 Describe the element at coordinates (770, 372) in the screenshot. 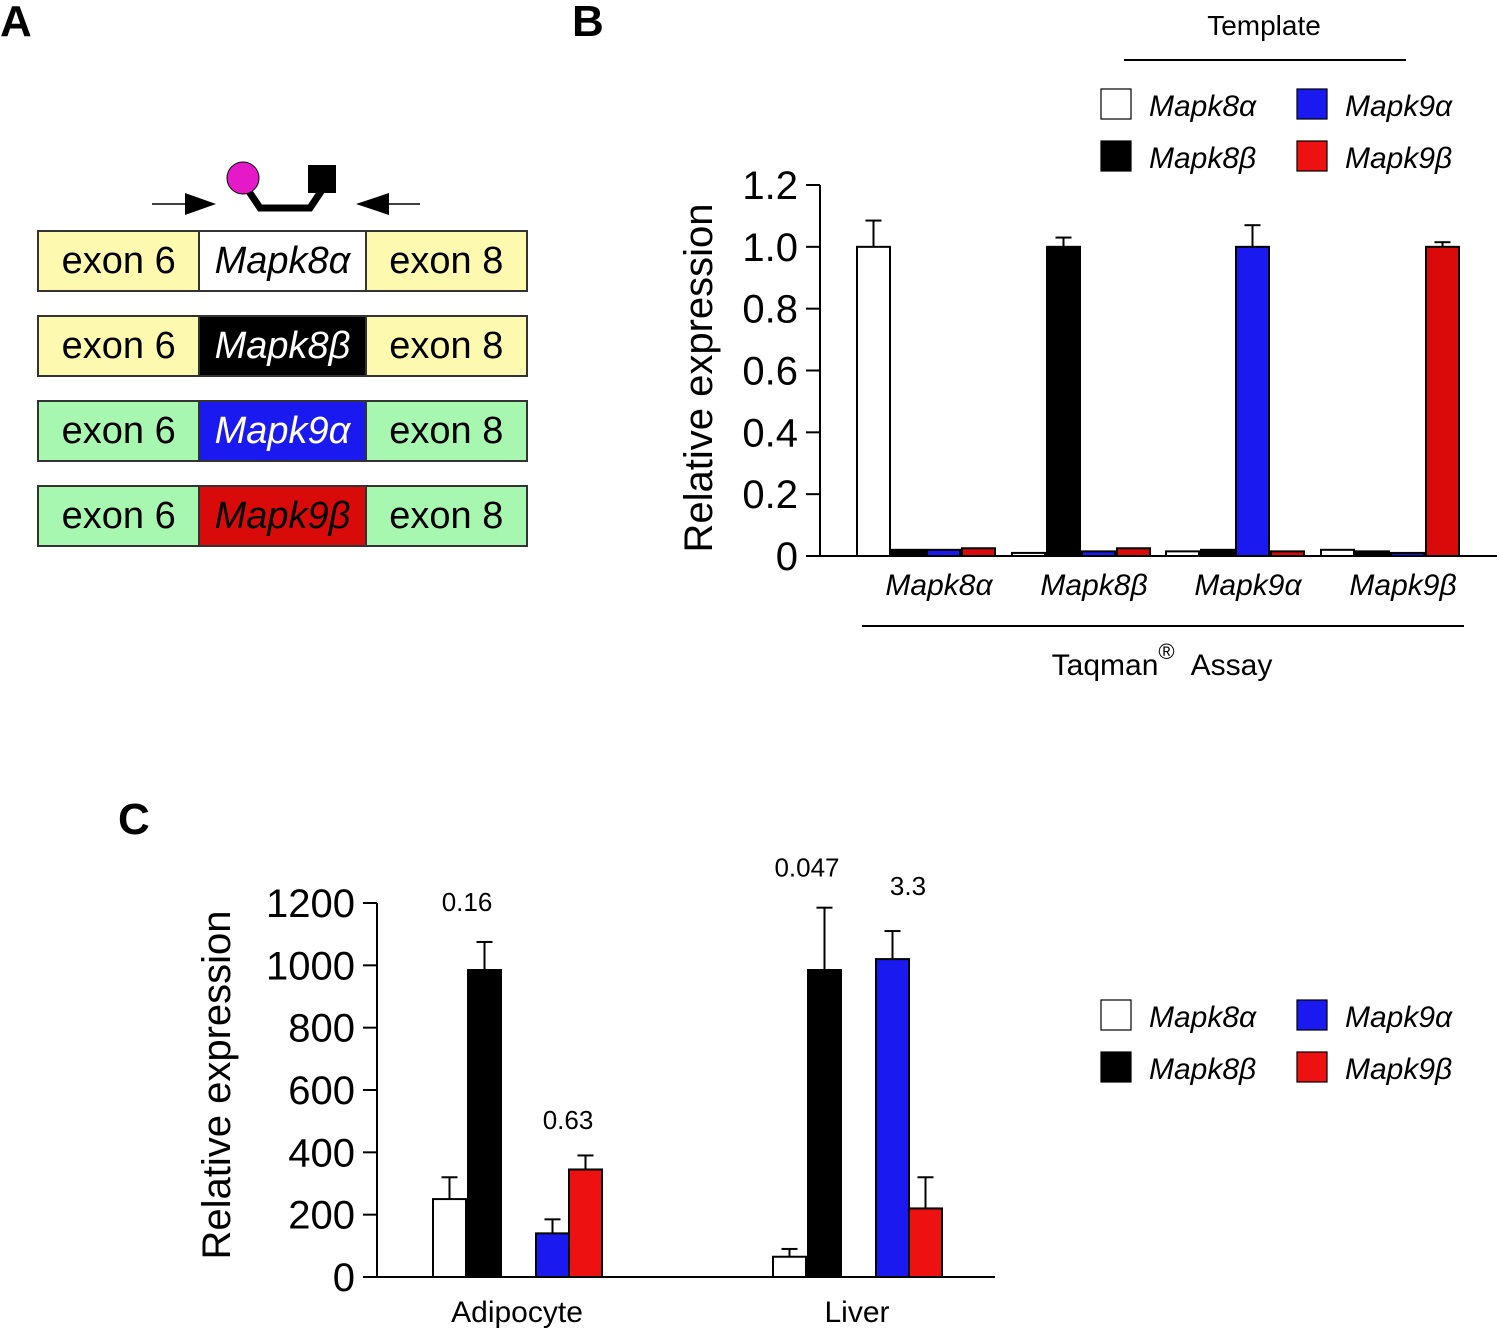

I see `chart-b-y-tick-label: 0.6` at that location.